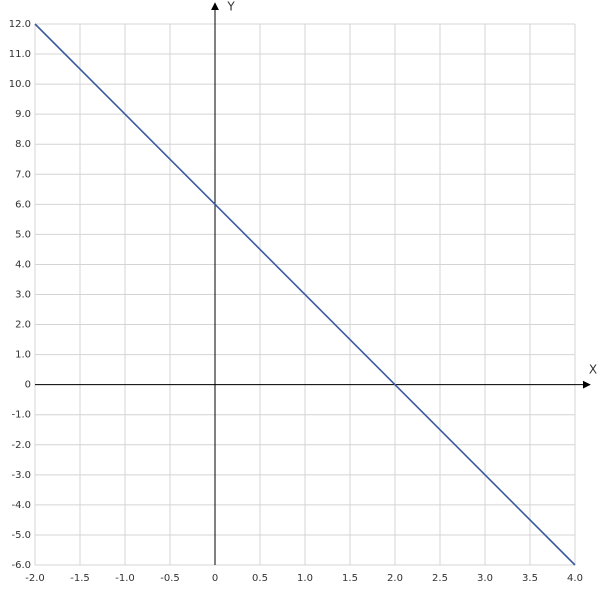 The height and width of the screenshot is (603, 600). Describe the element at coordinates (21, 535) in the screenshot. I see `y-tick-label: -5.0` at that location.